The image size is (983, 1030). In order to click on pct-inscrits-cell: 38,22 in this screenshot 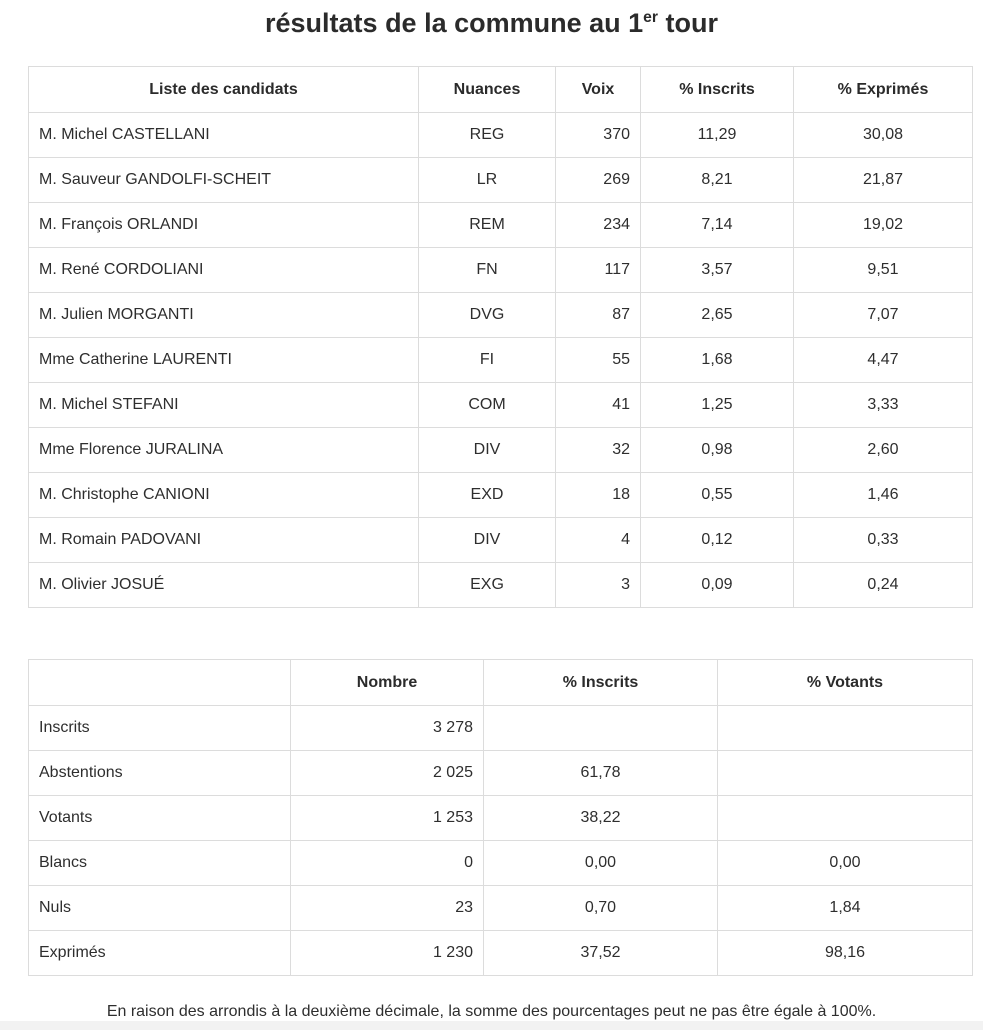, I will do `click(600, 818)`.